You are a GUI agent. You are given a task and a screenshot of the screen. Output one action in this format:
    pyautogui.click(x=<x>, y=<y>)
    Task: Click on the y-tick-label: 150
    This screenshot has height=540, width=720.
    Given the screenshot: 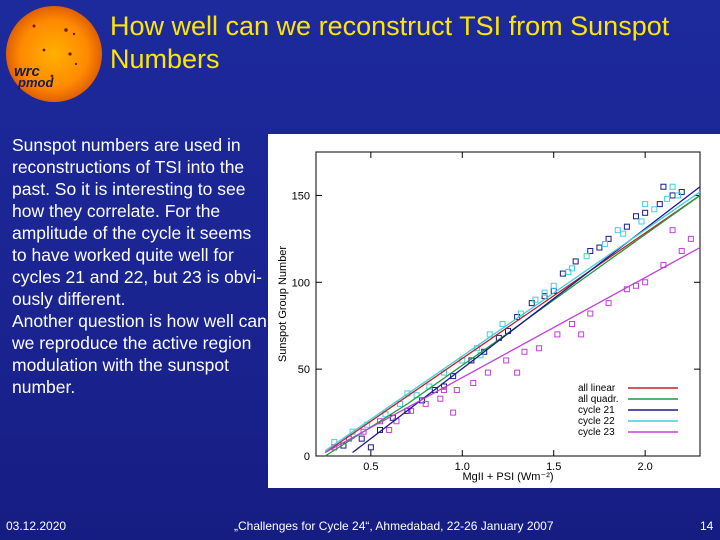 What is the action you would take?
    pyautogui.click(x=301, y=196)
    